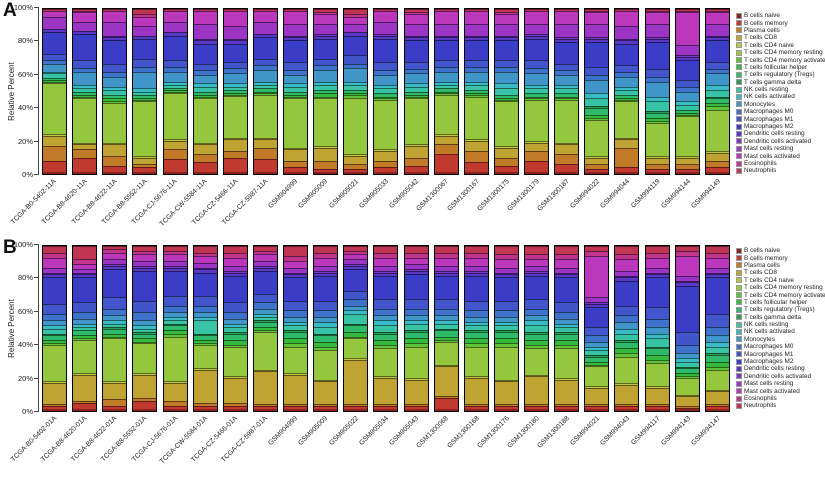 This screenshot has height=482, width=825. Describe the element at coordinates (762, 16) in the screenshot. I see `legend-label: B cells naive` at that location.